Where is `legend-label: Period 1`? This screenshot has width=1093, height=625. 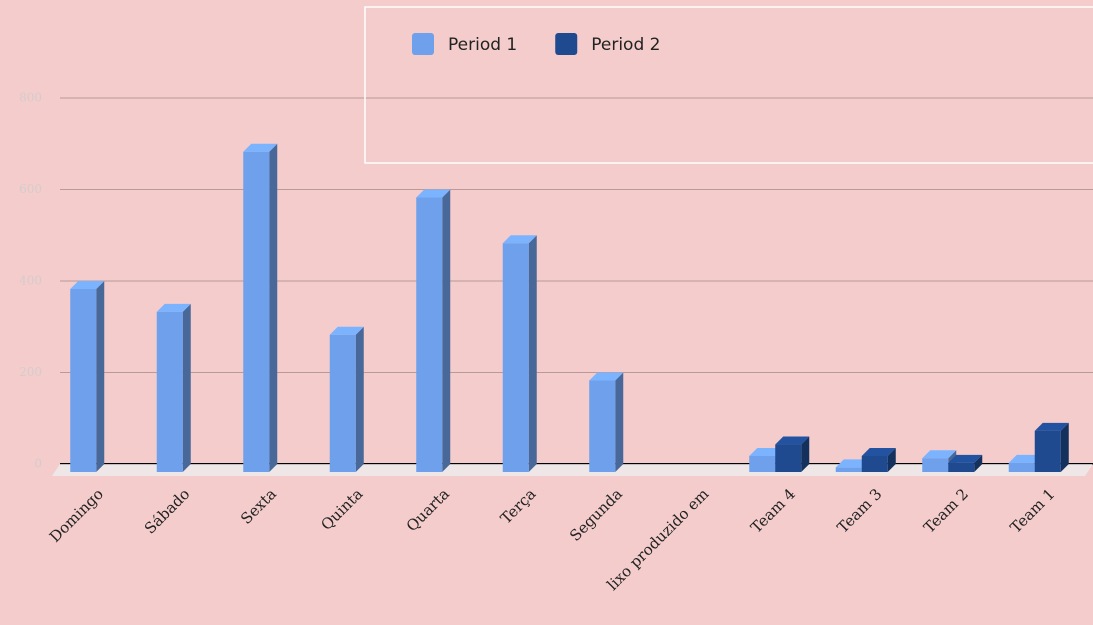
legend-label: Period 1 is located at coordinates (482, 45).